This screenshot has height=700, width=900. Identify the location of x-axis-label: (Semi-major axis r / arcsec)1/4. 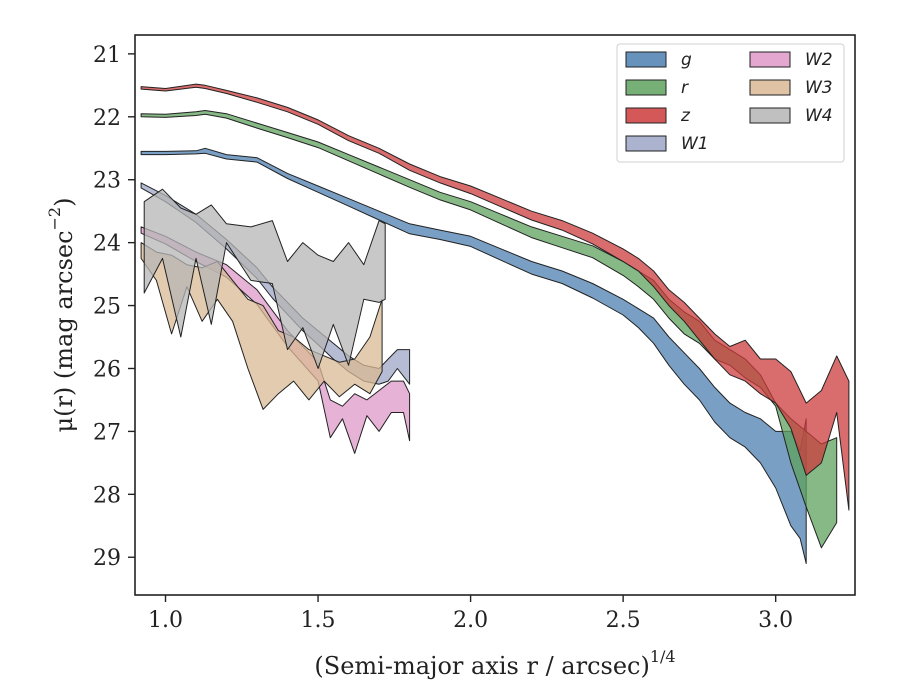
(494, 663).